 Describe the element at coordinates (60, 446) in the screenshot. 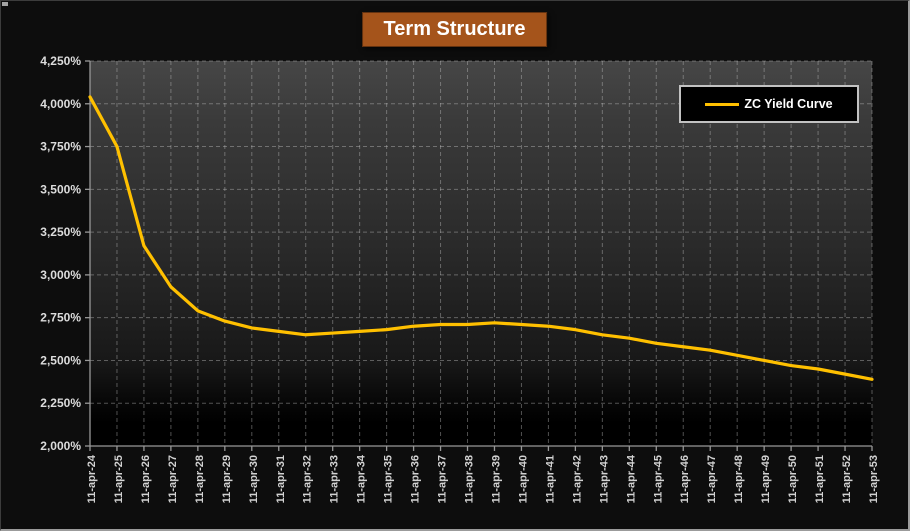

I see `y-axis-tick-label: 2,000%` at that location.